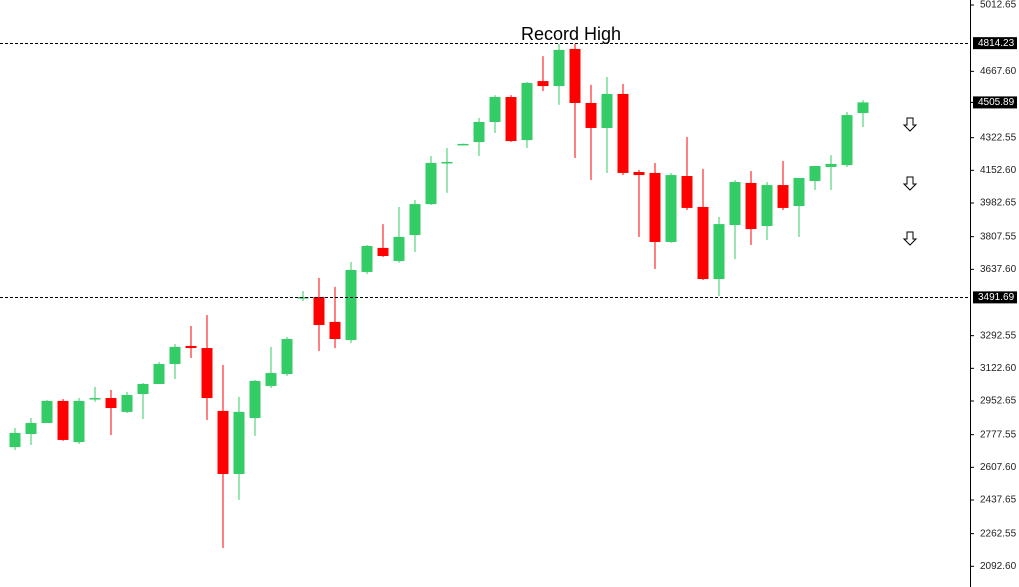  I want to click on y-tick-label: 2952.65, so click(998, 401).